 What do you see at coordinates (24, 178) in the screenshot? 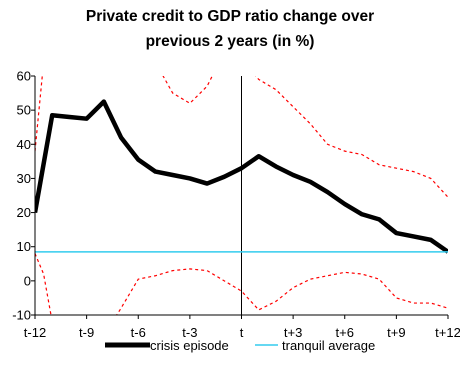
I see `y-tick-label: 30` at bounding box center [24, 178].